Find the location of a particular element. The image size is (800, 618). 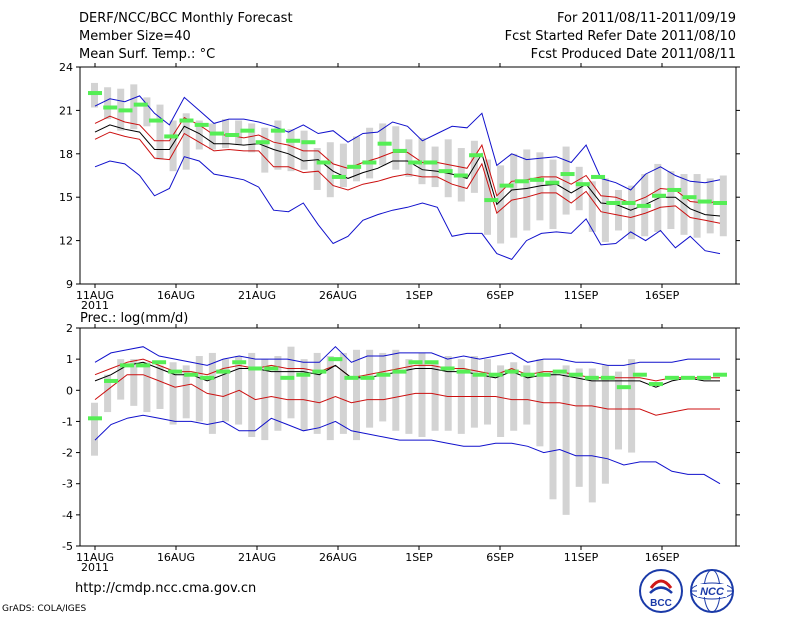

prec-spread-low-line is located at coordinates (407, 395).